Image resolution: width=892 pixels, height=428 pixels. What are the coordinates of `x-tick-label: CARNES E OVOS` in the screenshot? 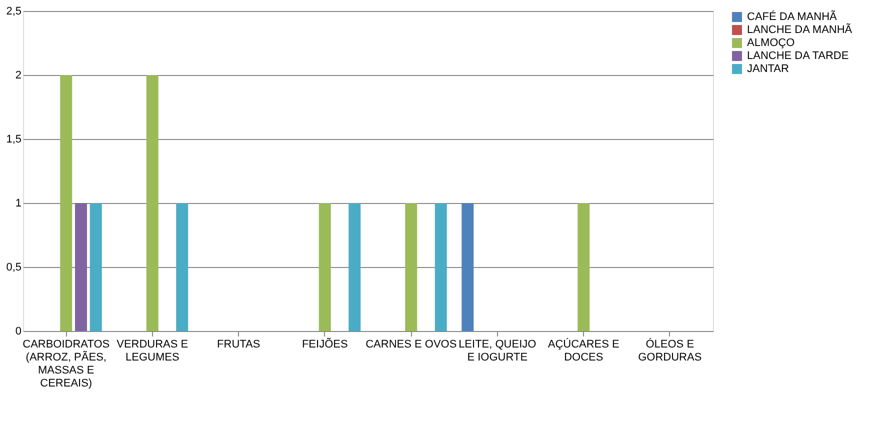 It's located at (411, 344).